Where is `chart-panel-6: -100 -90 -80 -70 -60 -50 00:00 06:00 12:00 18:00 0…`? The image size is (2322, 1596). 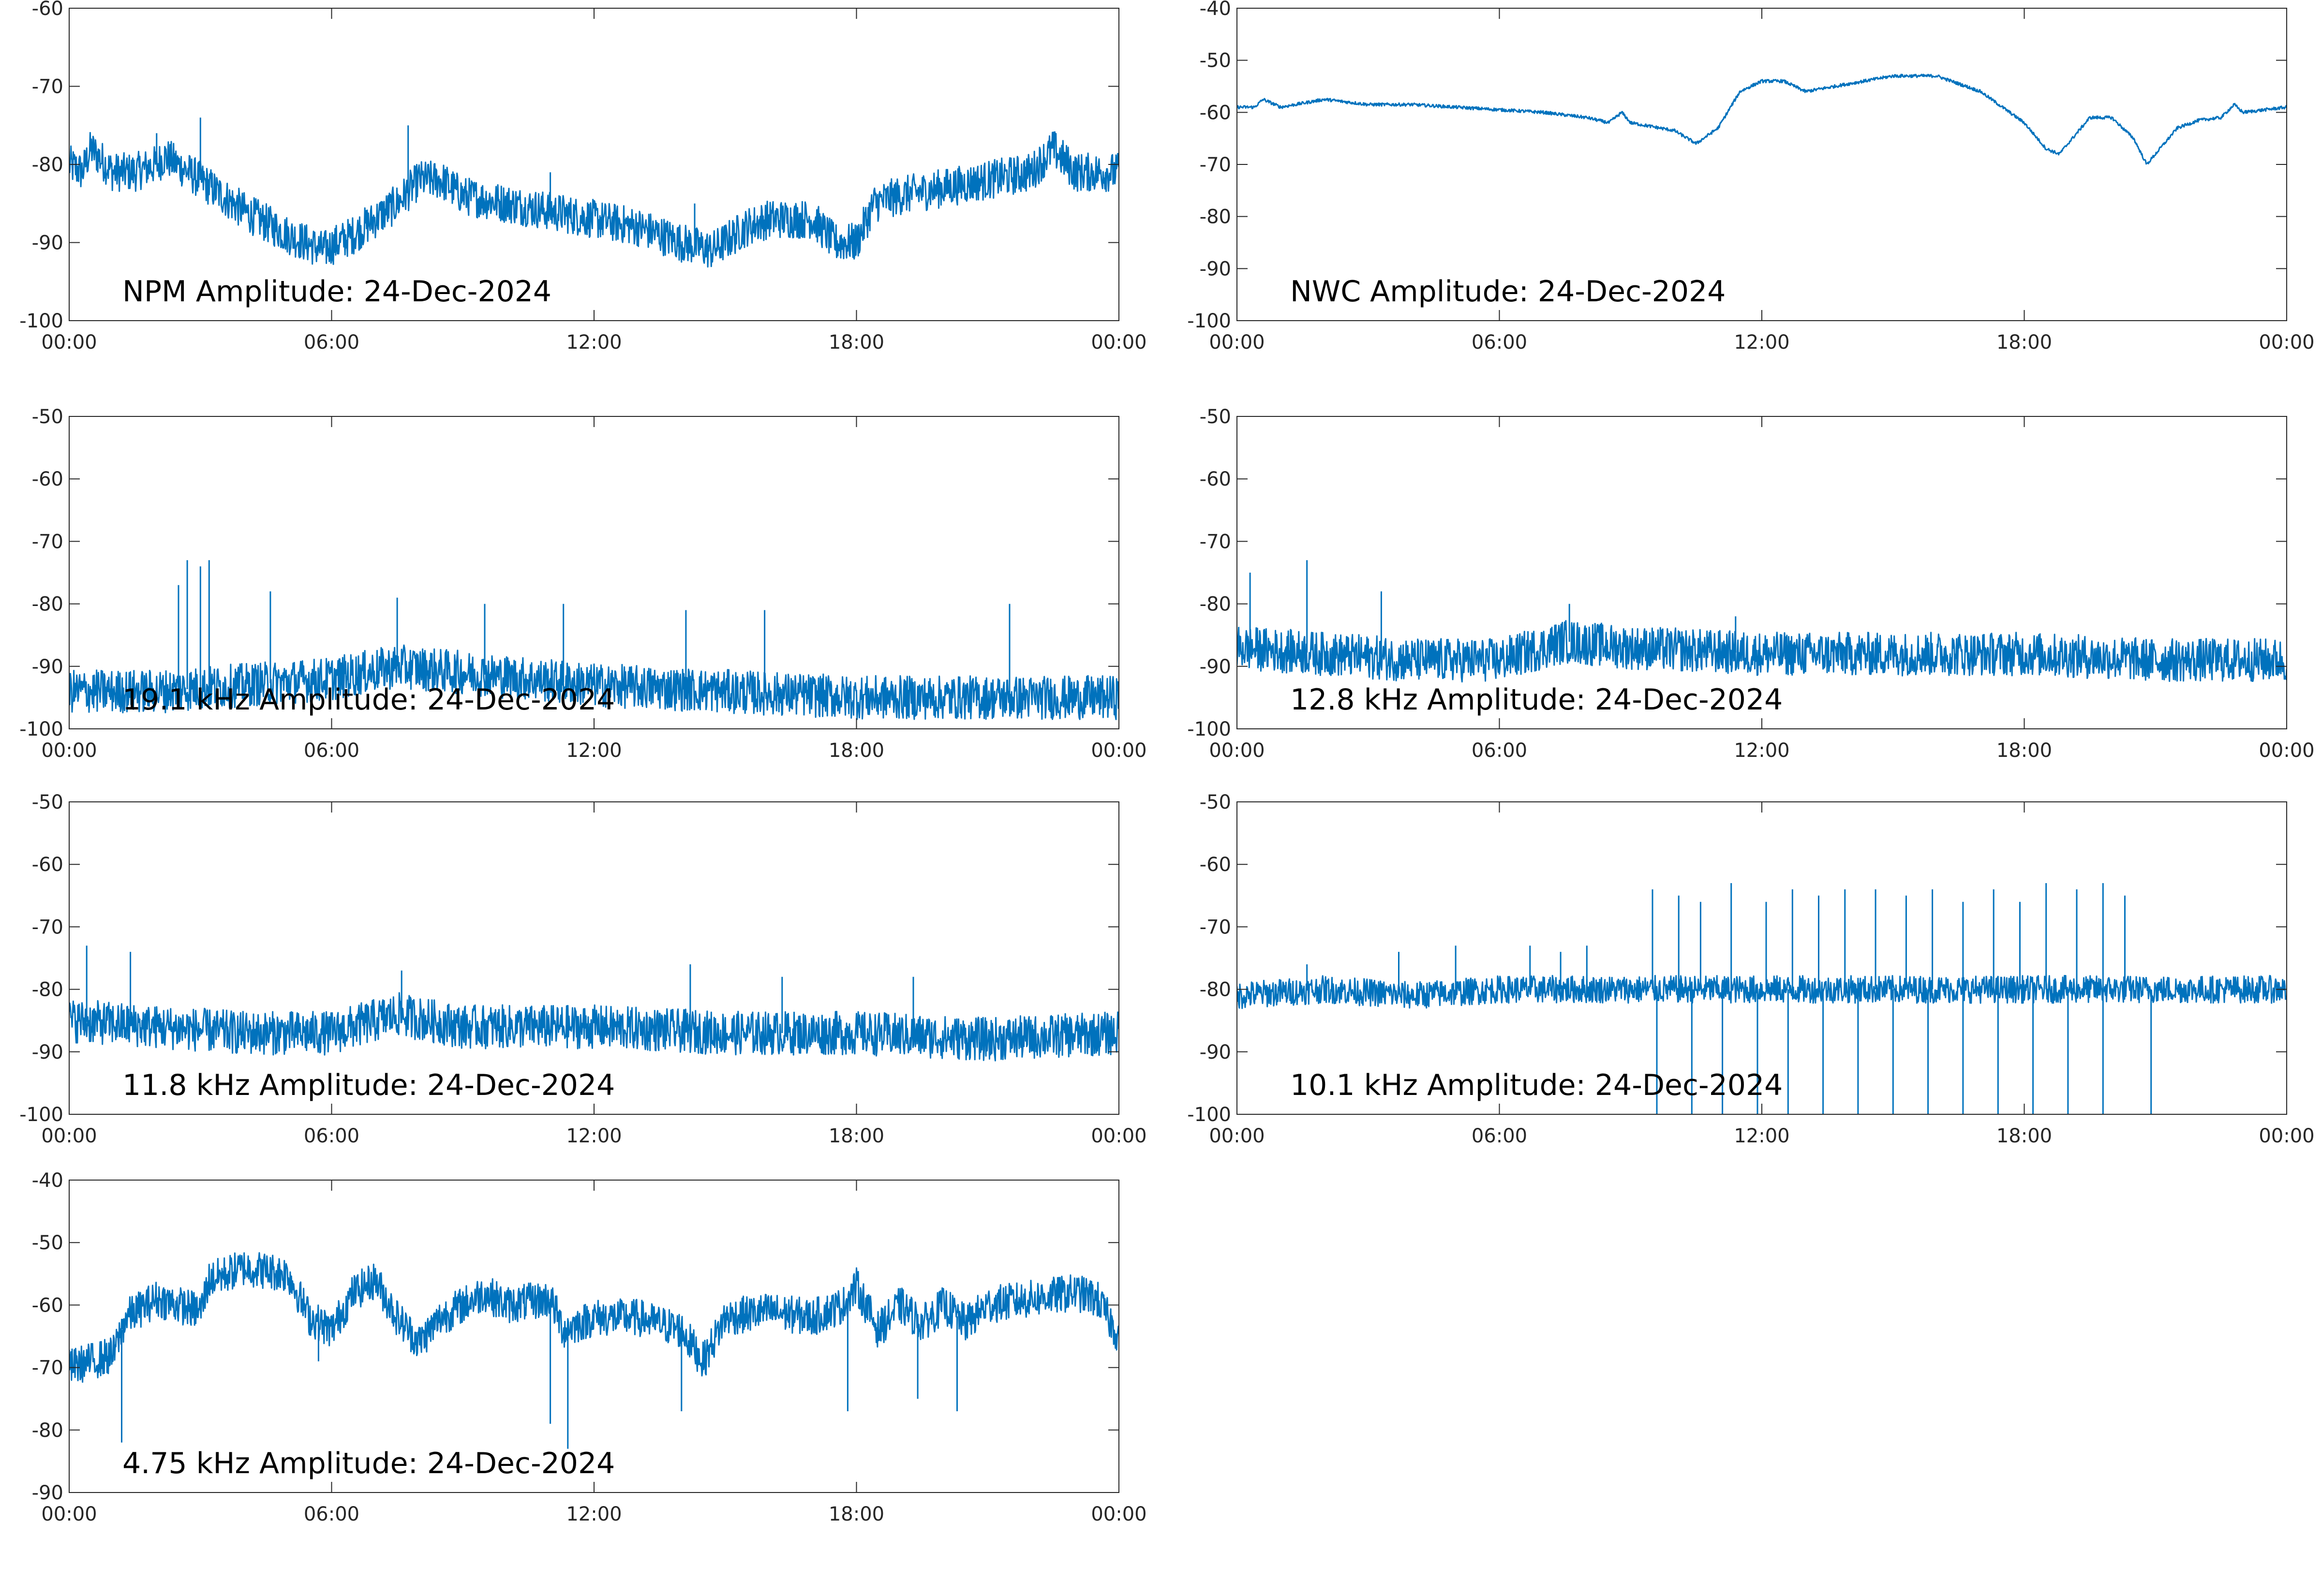
chart-panel-6: -100 -90 -80 -70 -60 -50 00:00 06:00 12:00 18:00 0… is located at coordinates (1750, 969).